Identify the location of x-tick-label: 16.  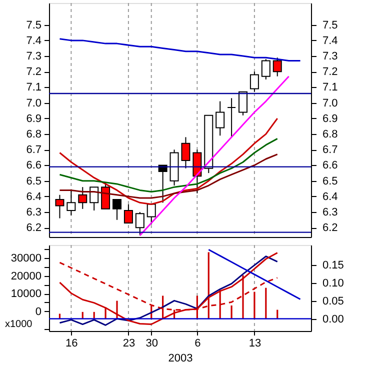
(72, 344).